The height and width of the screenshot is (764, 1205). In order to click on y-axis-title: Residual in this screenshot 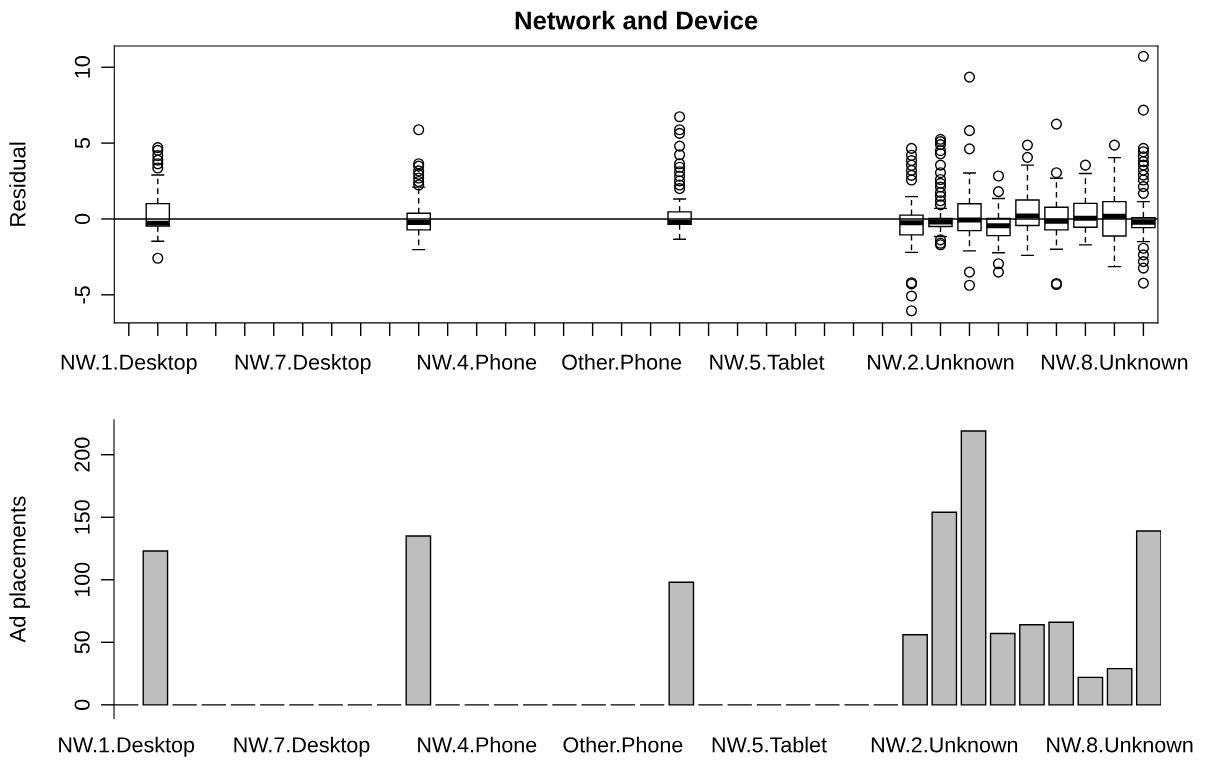, I will do `click(17, 184)`.